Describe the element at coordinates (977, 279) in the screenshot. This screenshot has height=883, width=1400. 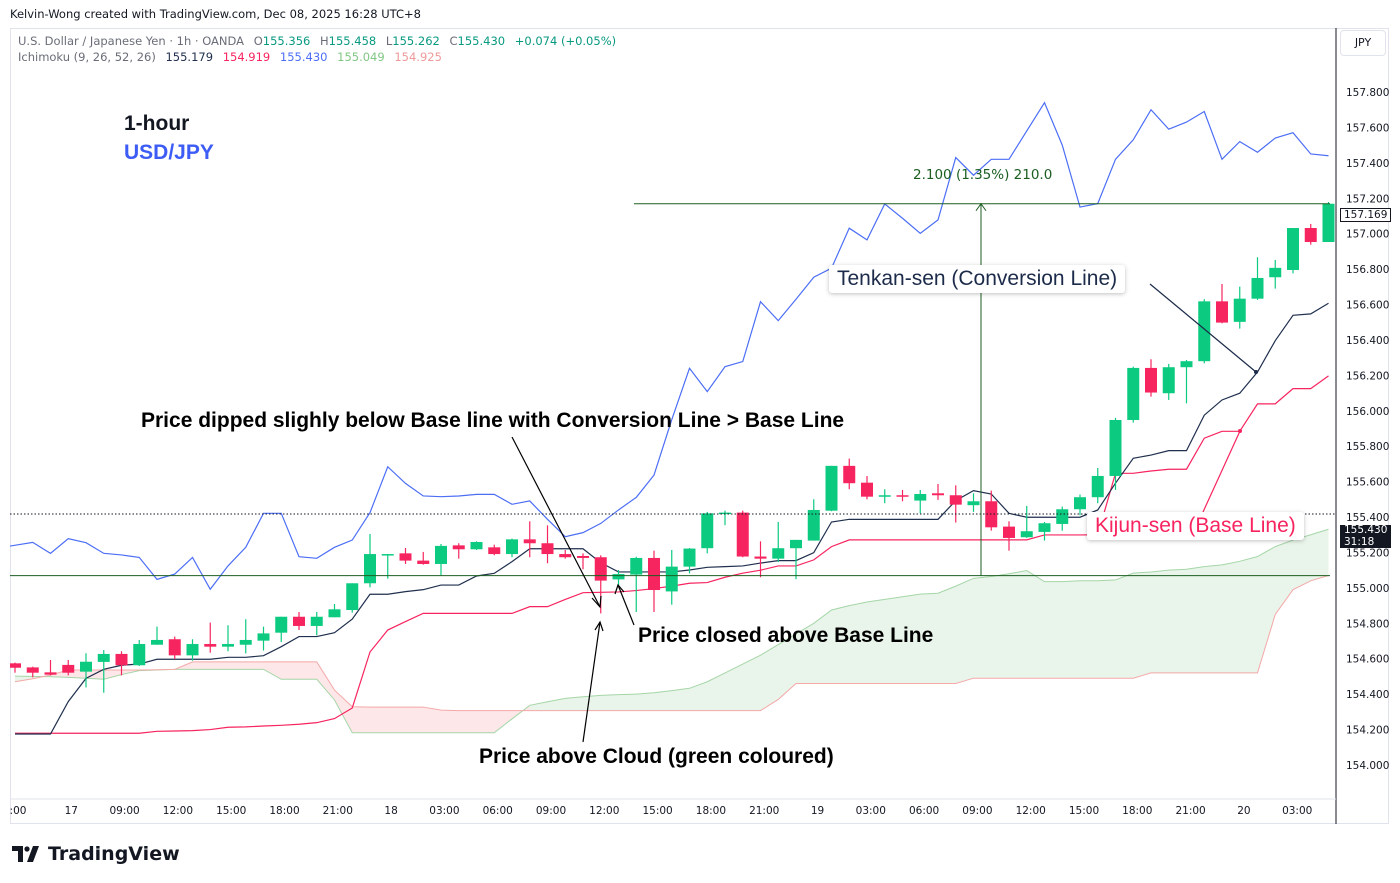
I see `tenkan-label: Tenkan-sen (Conversion Line)` at that location.